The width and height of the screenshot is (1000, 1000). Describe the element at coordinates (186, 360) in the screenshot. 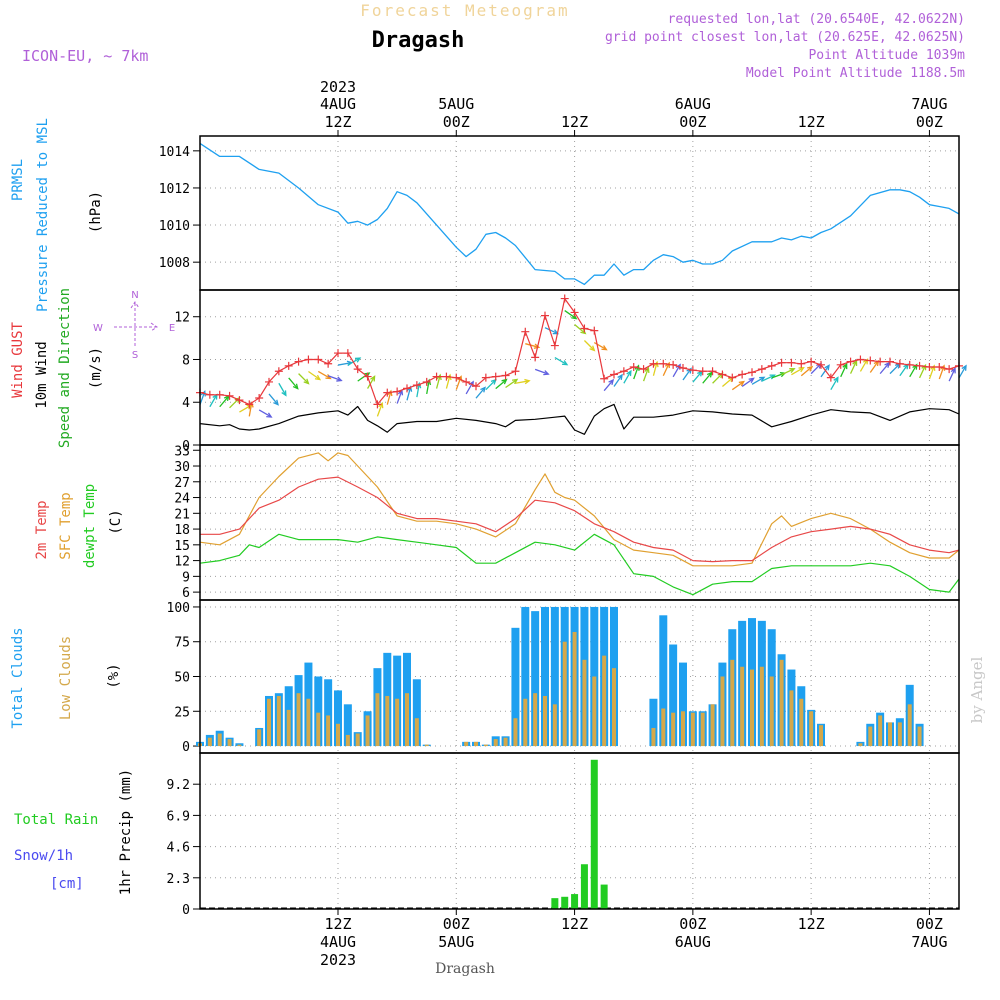

I see `y-tick-label: 8` at that location.